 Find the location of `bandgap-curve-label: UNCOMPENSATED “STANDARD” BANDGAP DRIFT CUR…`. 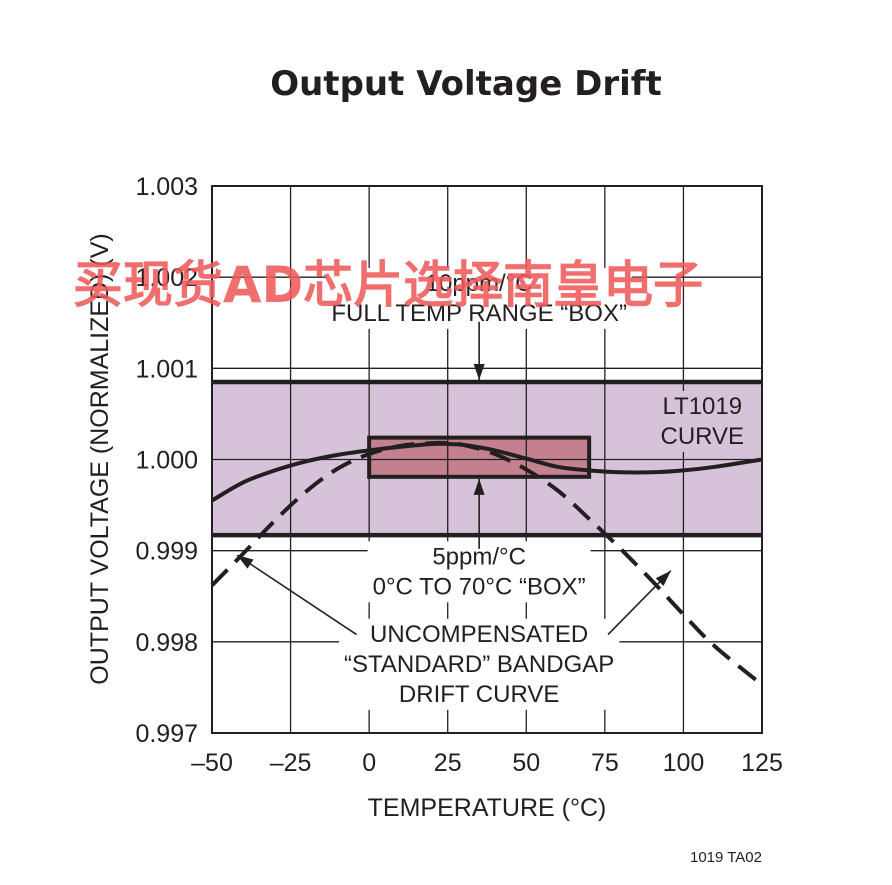

bandgap-curve-label: UNCOMPENSATED “STANDARD” BANDGAP DRIFT CUR… is located at coordinates (479, 664).